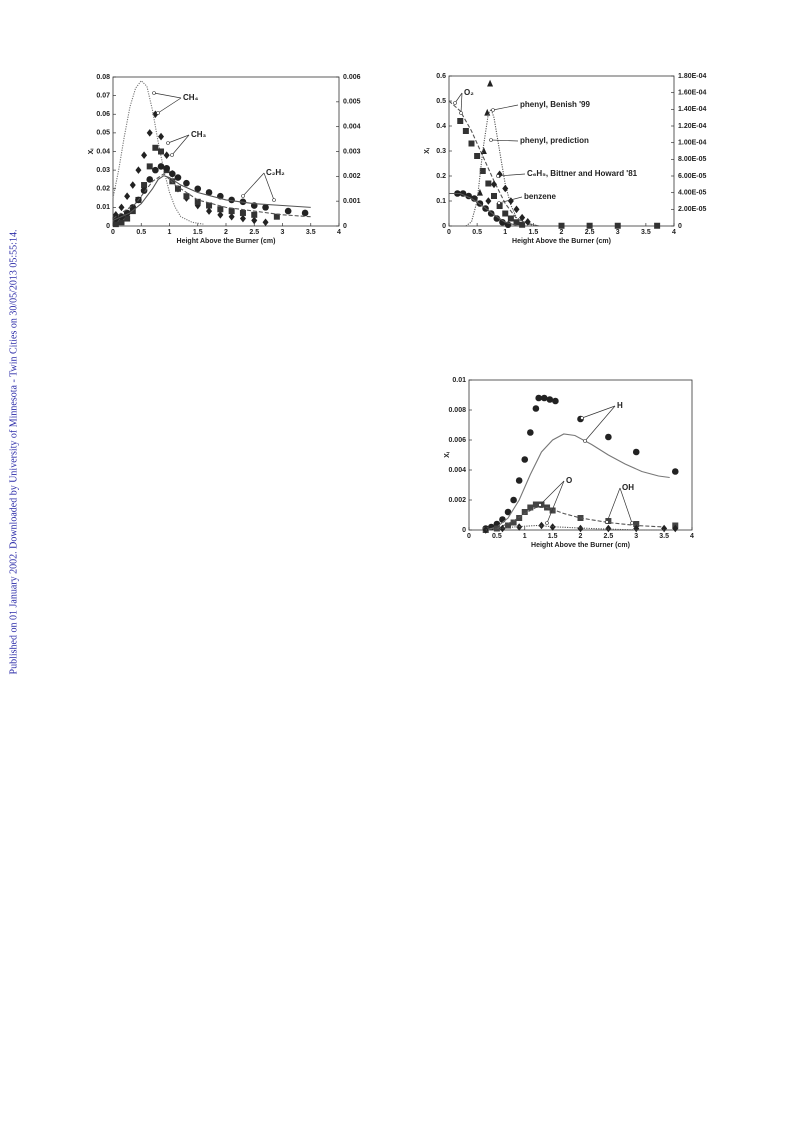 Image resolution: width=797 pixels, height=1145 pixels. I want to click on x-tick-label: 2, so click(581, 536).